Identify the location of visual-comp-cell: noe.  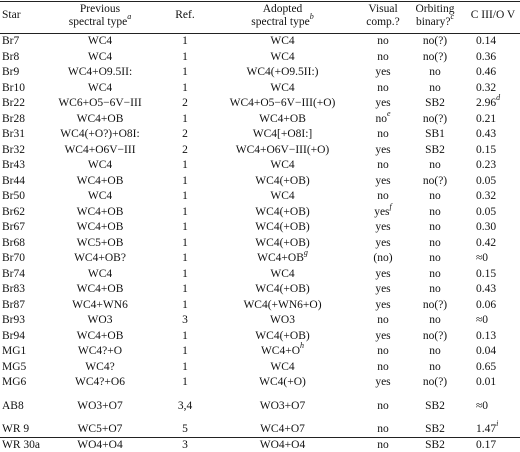
(383, 117).